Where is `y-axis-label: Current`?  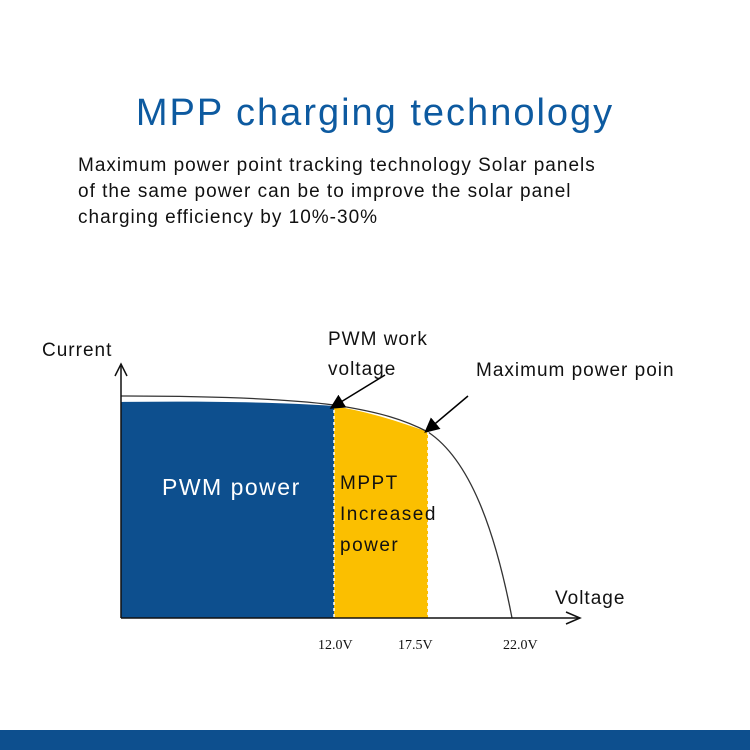
y-axis-label: Current is located at coordinates (77, 350).